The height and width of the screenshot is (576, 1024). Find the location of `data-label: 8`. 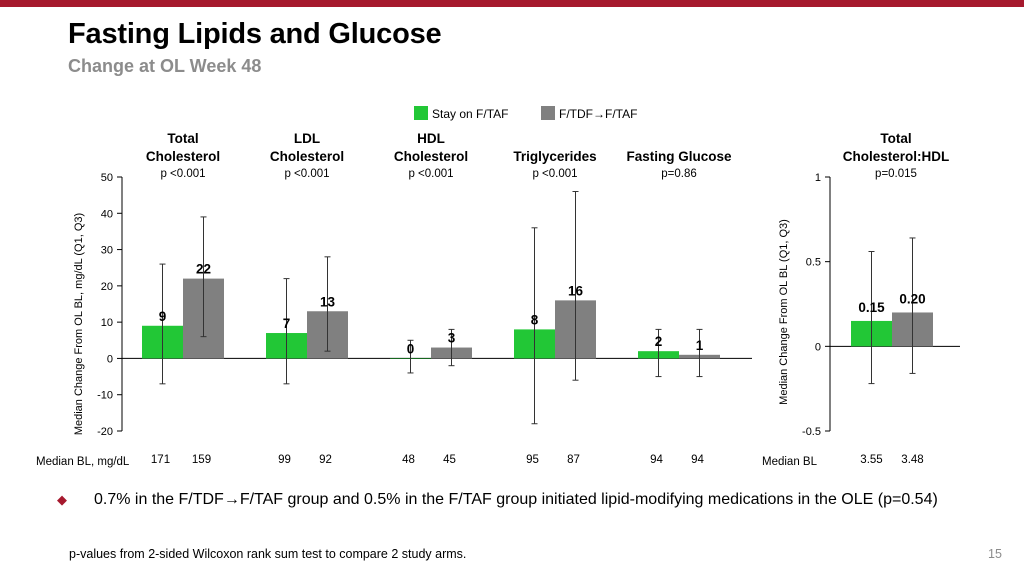

data-label: 8 is located at coordinates (535, 319).